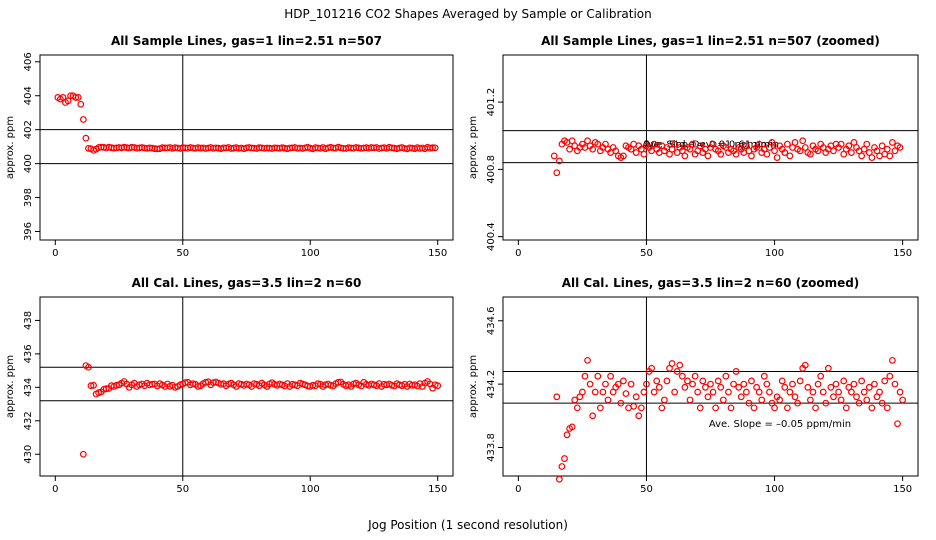  What do you see at coordinates (28, 95) in the screenshot?
I see `y-tick-label: 404` at bounding box center [28, 95].